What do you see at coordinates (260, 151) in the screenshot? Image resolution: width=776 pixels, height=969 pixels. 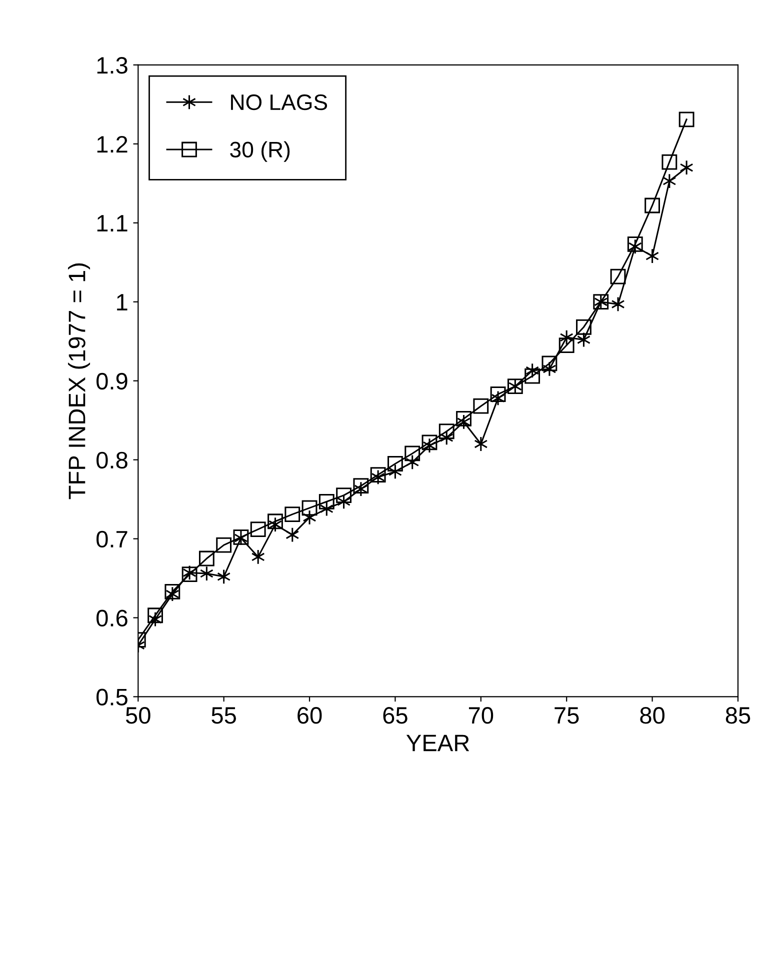 I see `legend-label: 30 (R)` at bounding box center [260, 151].